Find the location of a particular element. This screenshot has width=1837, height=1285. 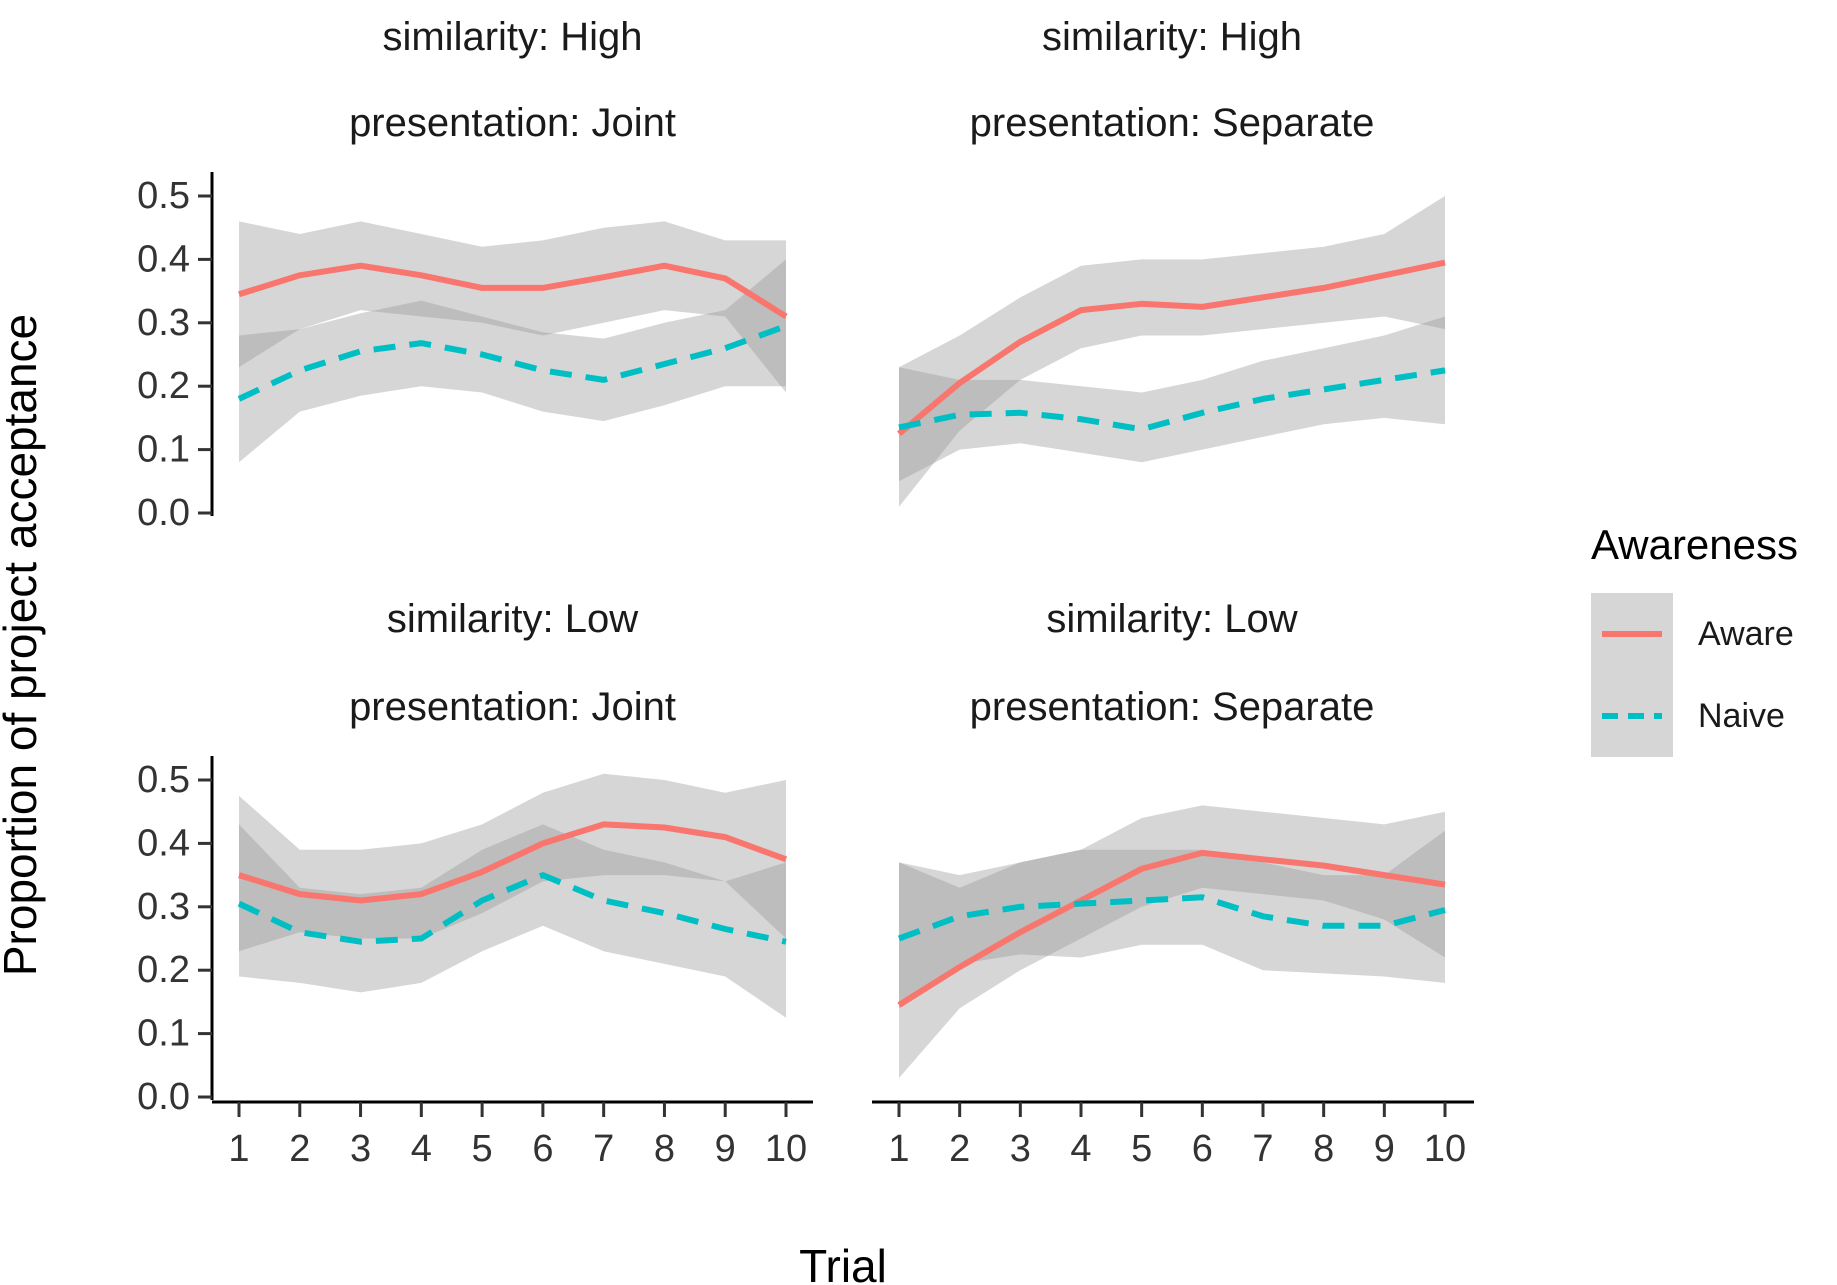

y-axis-title: Proportion of project acceptance is located at coordinates (23, 645).